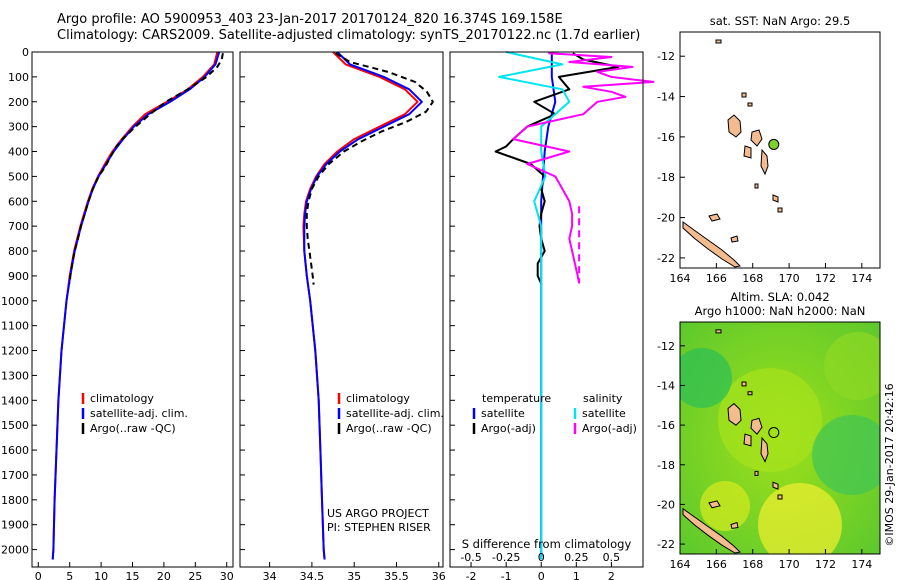  Describe the element at coordinates (609, 428) in the screenshot. I see `difference-legend-3-label: Argo(-adj)` at that location.